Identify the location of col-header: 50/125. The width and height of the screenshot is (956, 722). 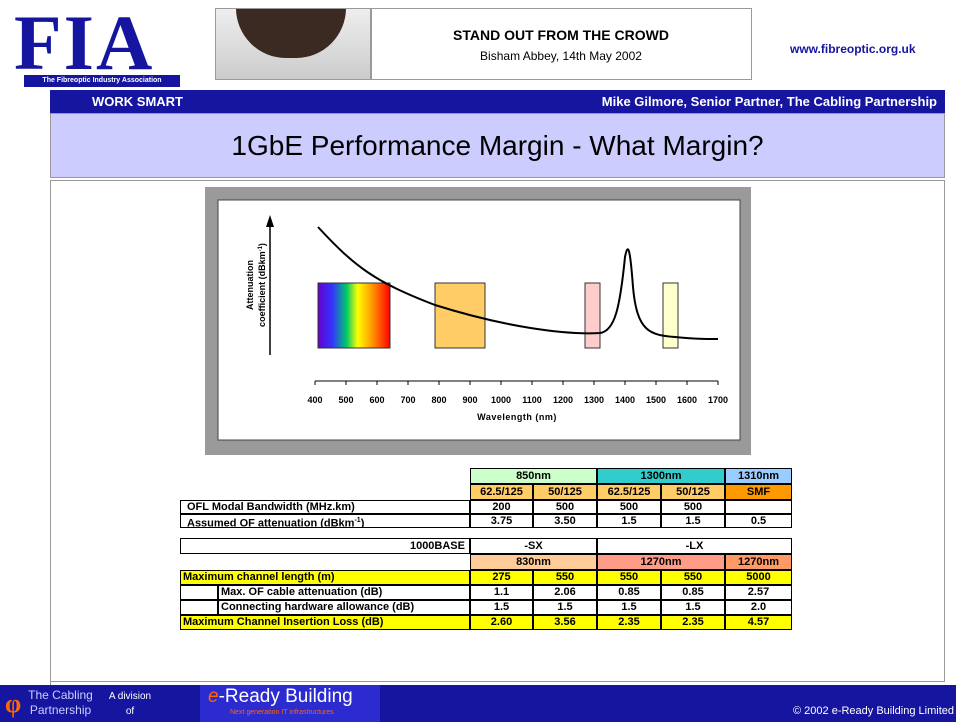
(565, 492).